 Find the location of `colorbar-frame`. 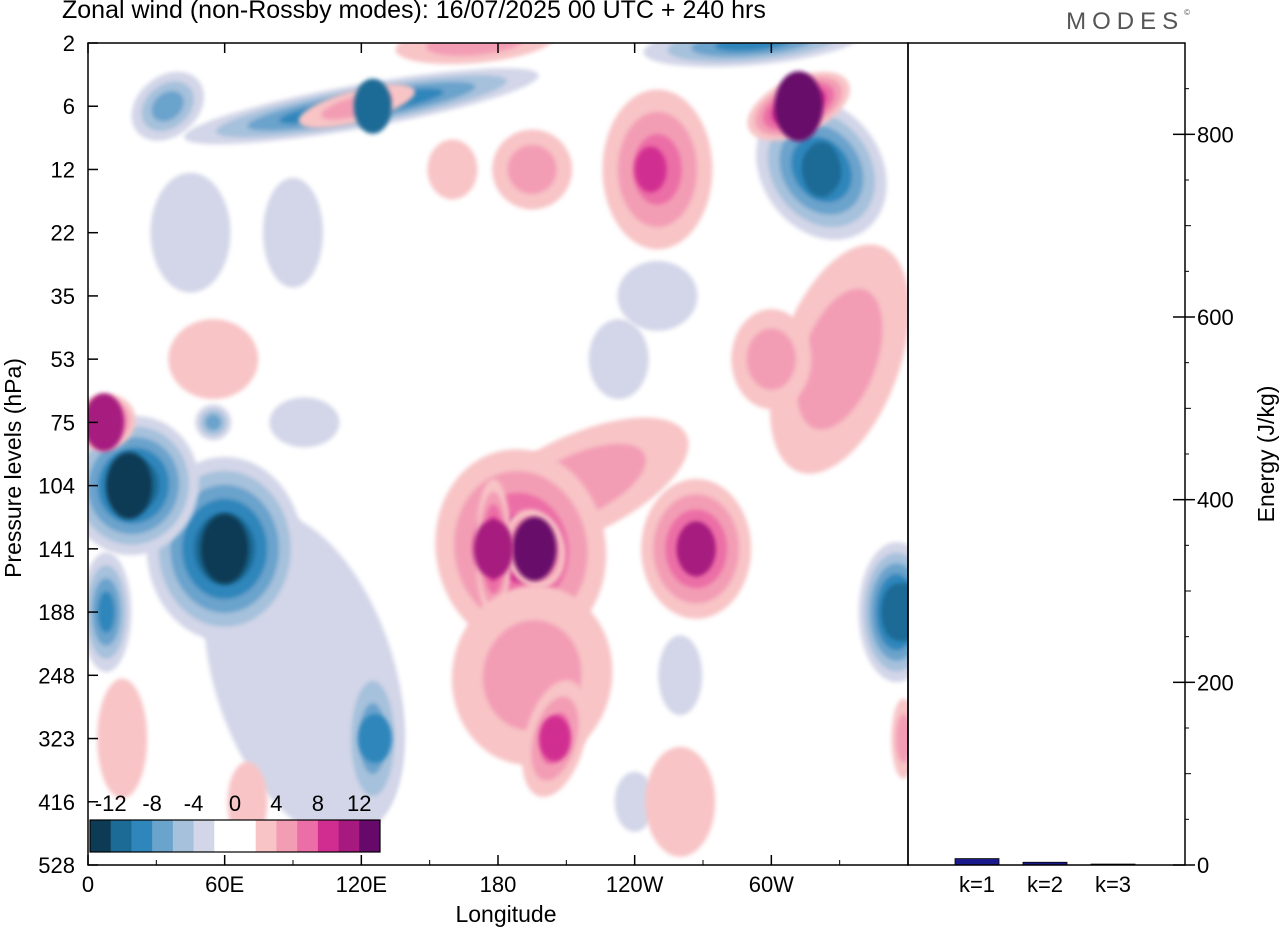

colorbar-frame is located at coordinates (235, 836).